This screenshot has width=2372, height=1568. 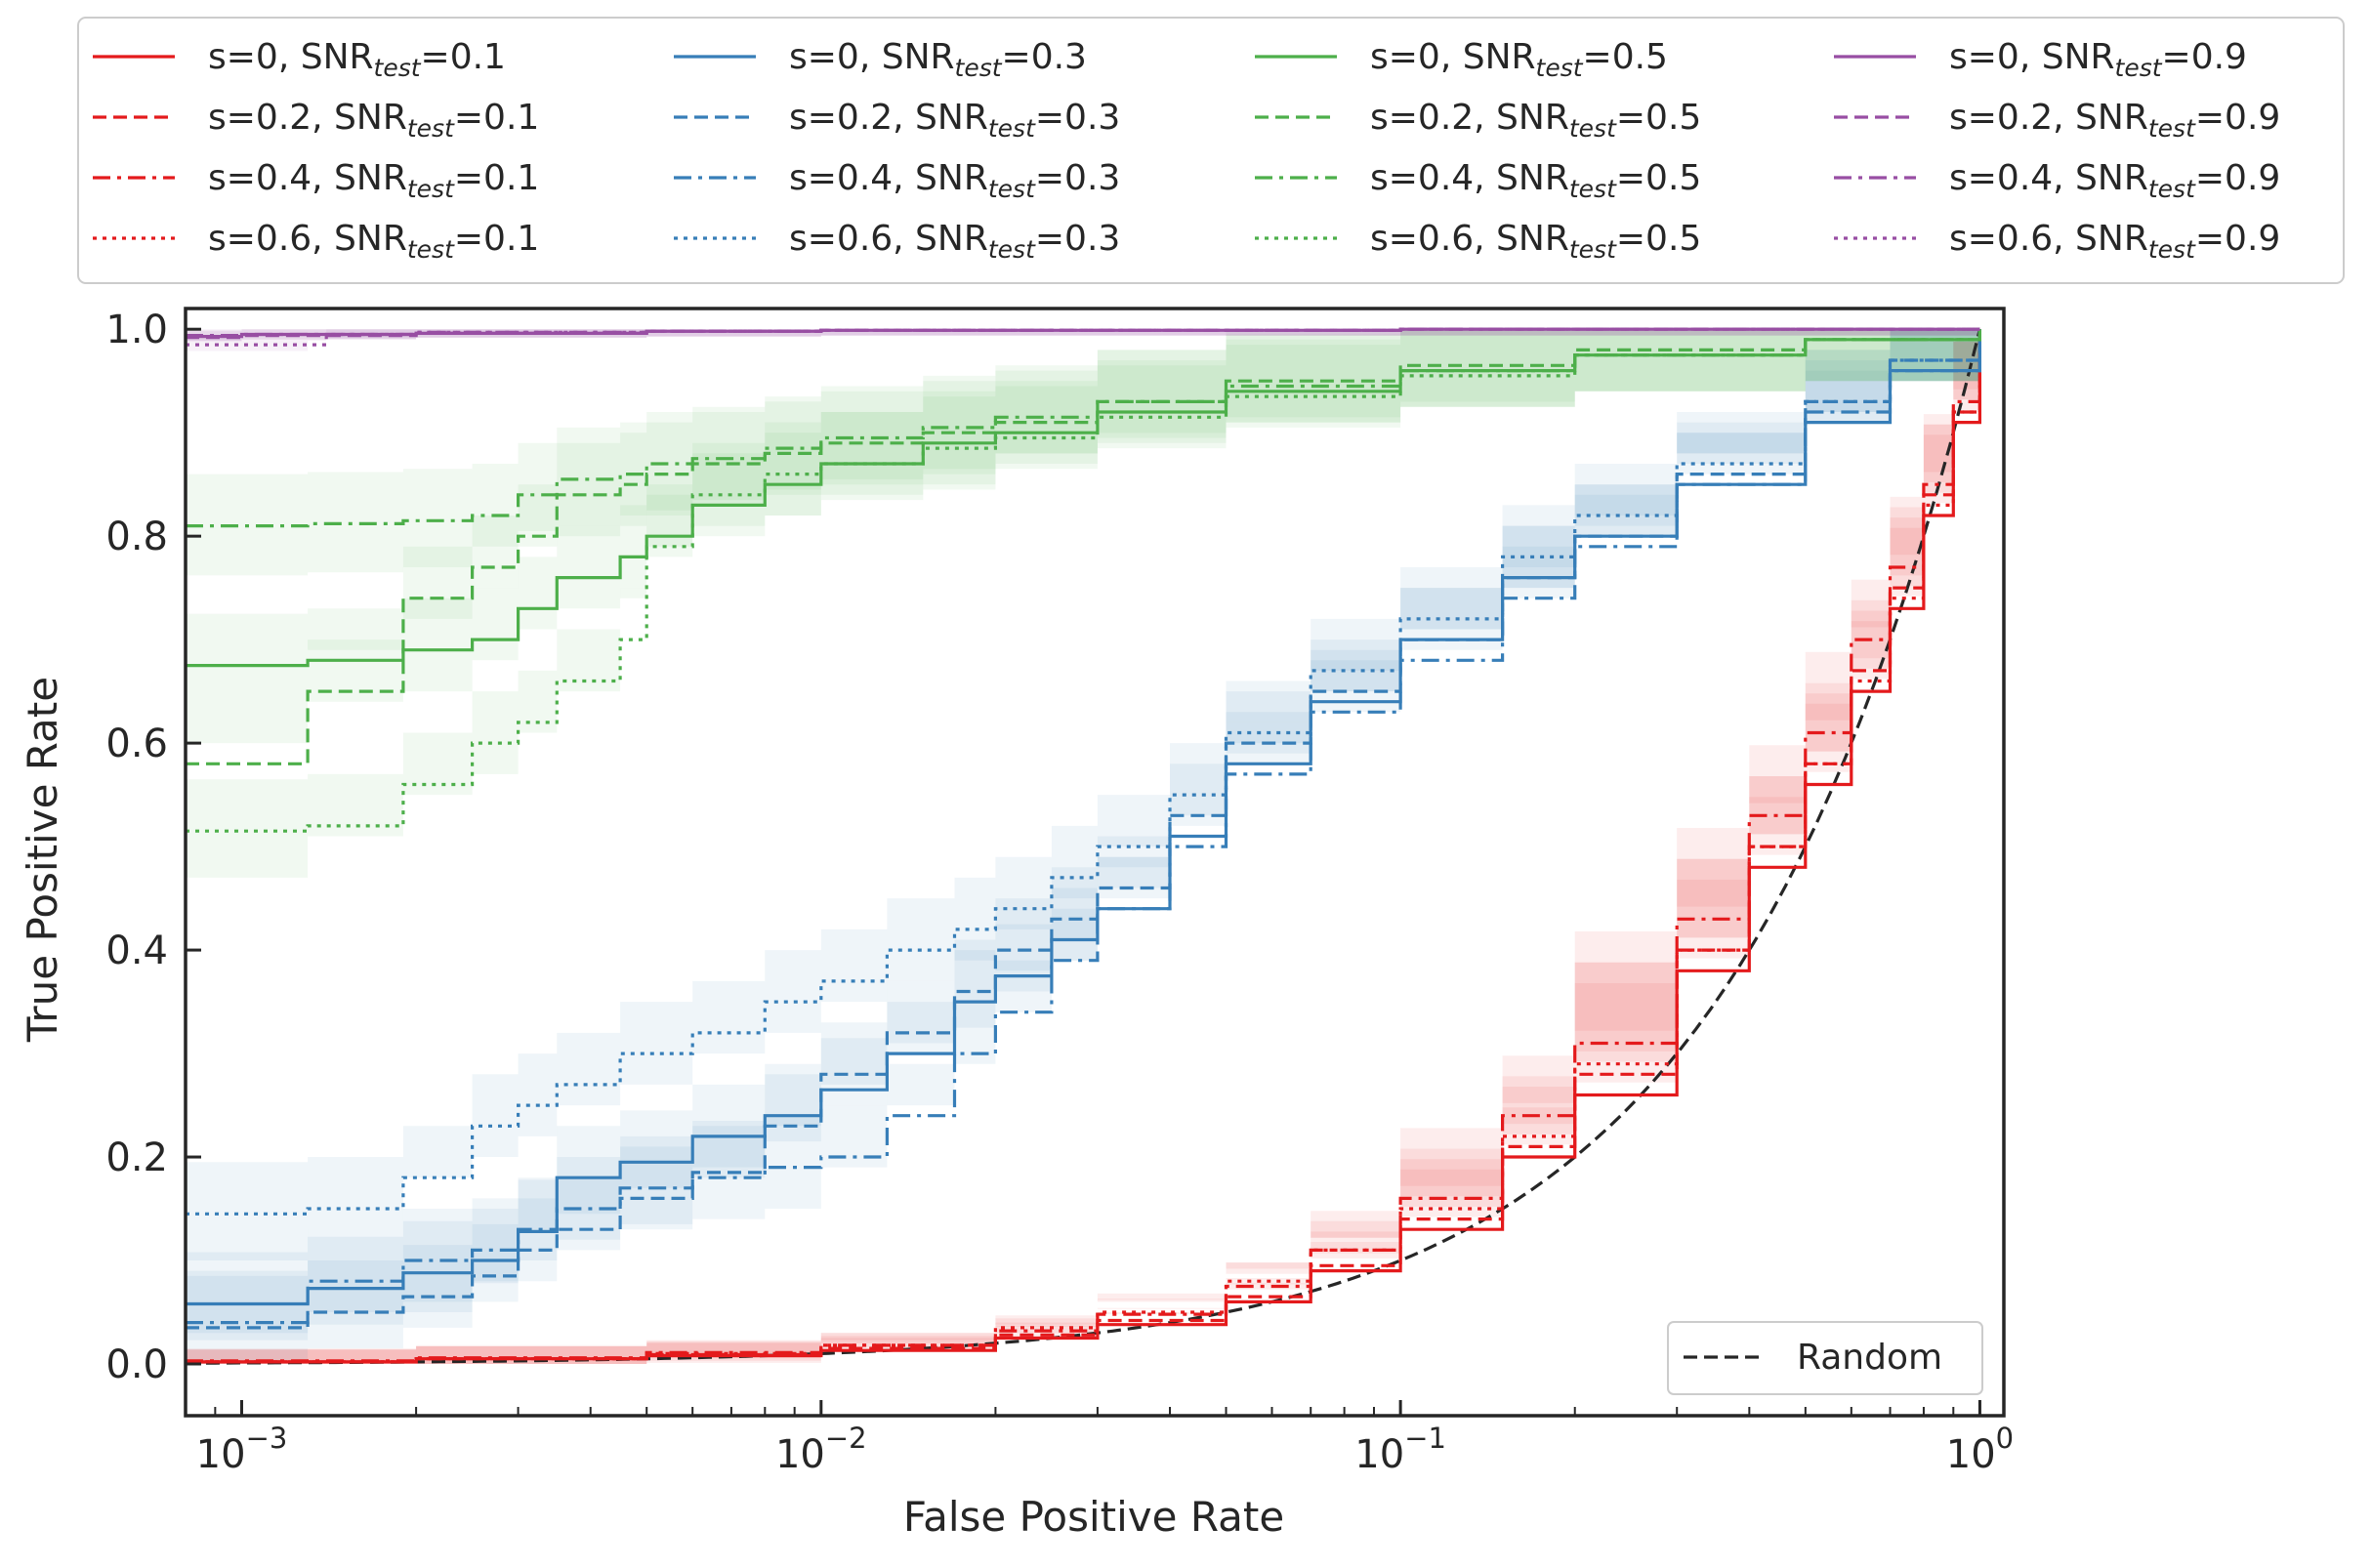 What do you see at coordinates (1093, 1517) in the screenshot?
I see `x-axis-title: False Positive Rate` at bounding box center [1093, 1517].